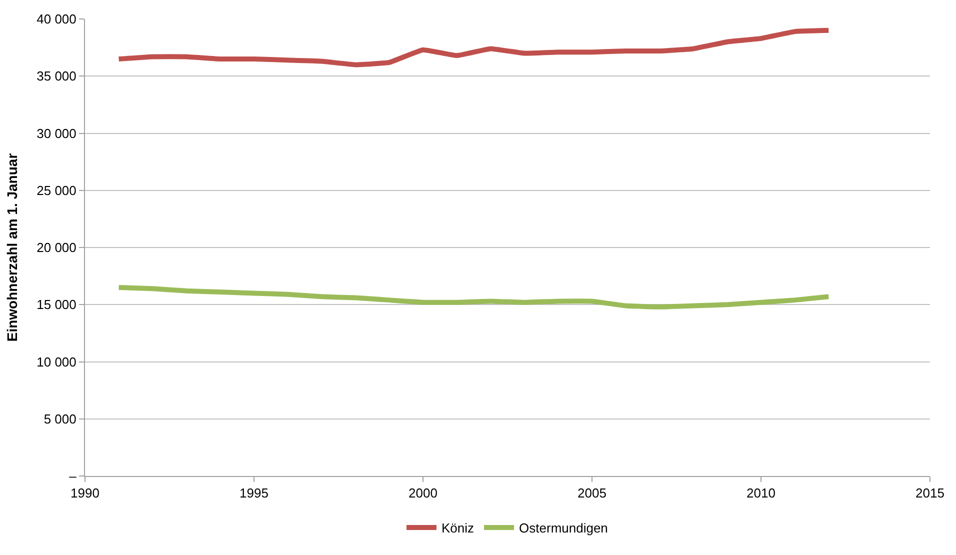 Image resolution: width=956 pixels, height=555 pixels. I want to click on x-tick-label: 1995, so click(254, 493).